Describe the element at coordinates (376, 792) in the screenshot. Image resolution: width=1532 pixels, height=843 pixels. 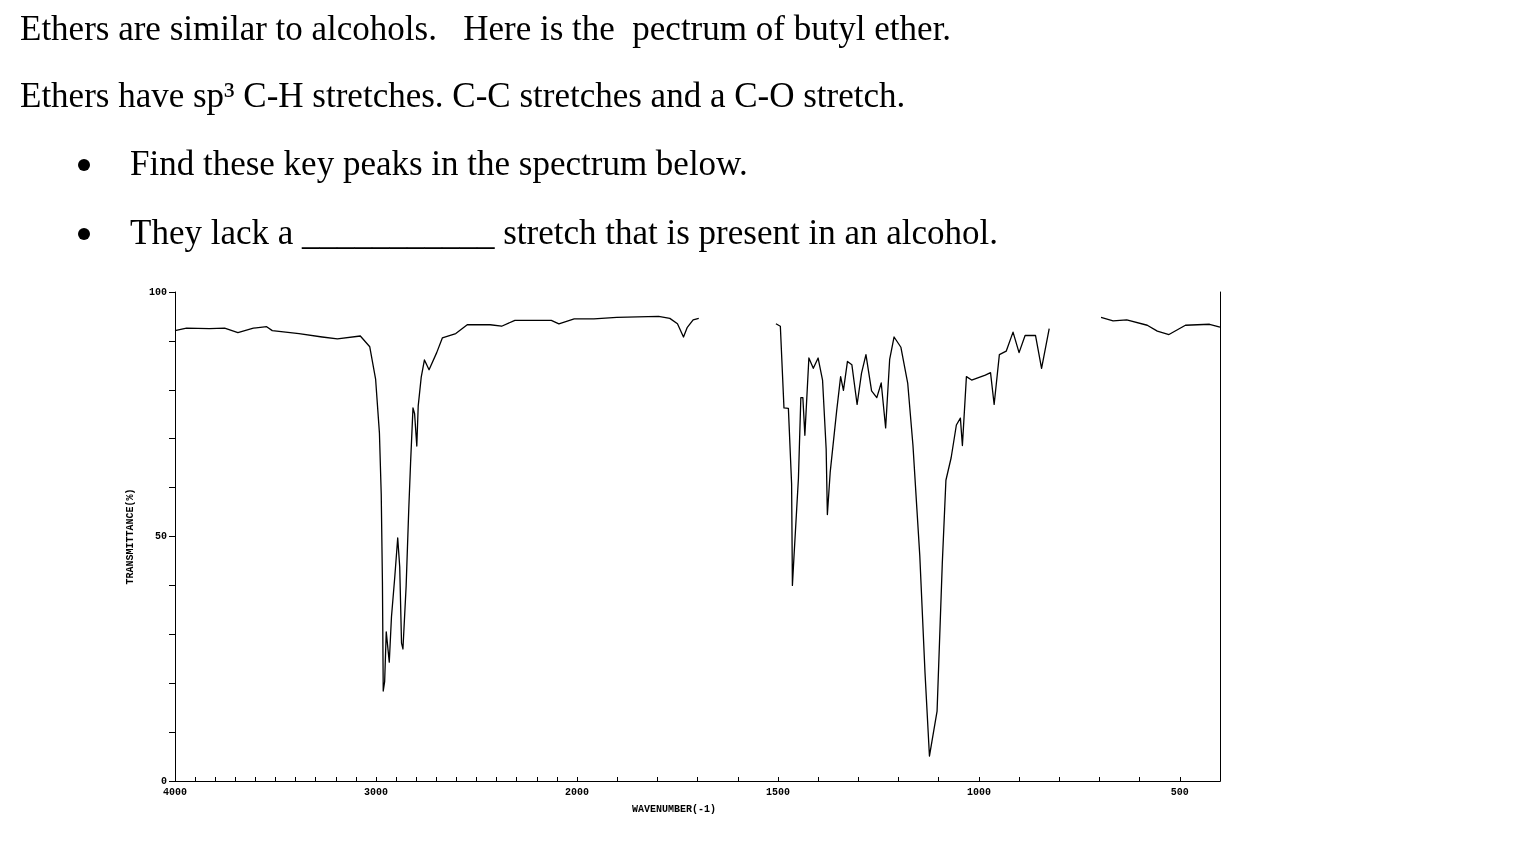
I see `x-tick-label: 3000` at that location.